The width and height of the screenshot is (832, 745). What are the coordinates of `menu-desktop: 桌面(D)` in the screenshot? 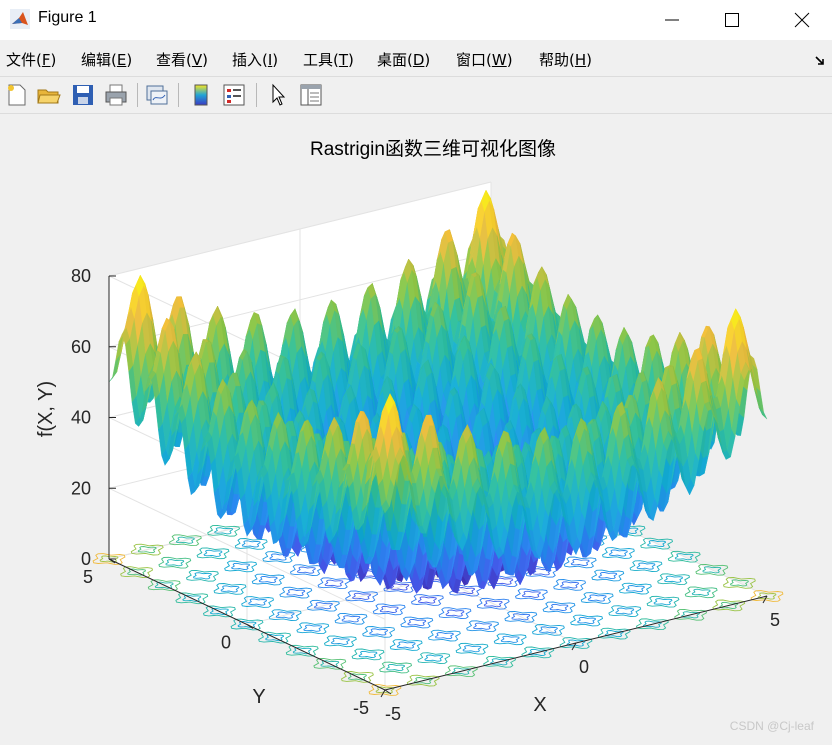 It's located at (403, 59).